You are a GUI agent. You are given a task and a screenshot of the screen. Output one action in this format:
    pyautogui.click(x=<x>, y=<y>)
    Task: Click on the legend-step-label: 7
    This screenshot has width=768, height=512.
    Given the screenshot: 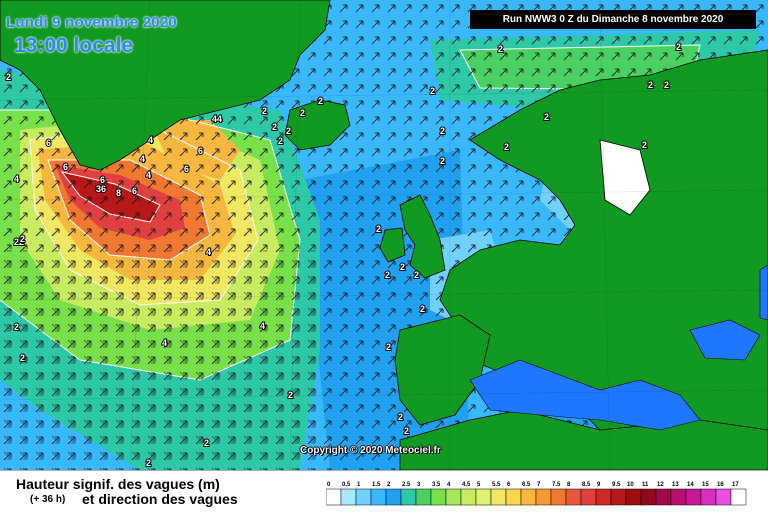 What is the action you would take?
    pyautogui.click(x=539, y=485)
    